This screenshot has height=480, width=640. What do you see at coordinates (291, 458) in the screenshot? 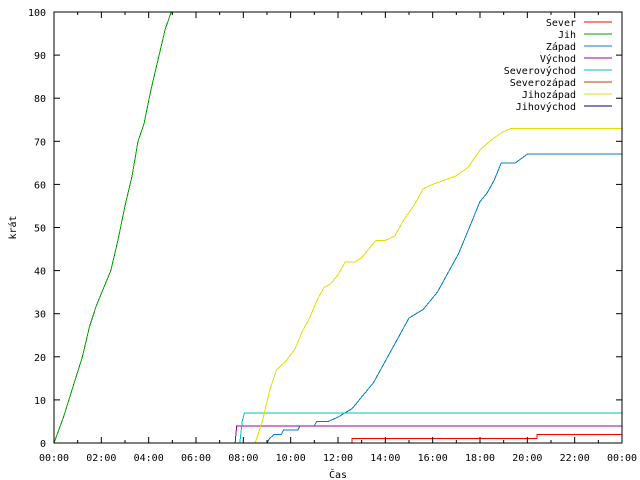
I see `x-tick-label: 10:00` at bounding box center [291, 458].